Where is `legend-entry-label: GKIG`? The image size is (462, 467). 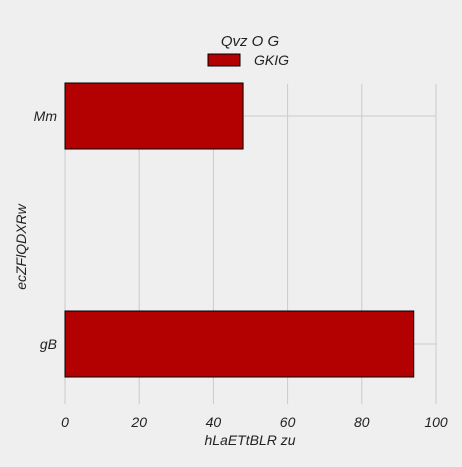 legend-entry-label: GKIG is located at coordinates (271, 60).